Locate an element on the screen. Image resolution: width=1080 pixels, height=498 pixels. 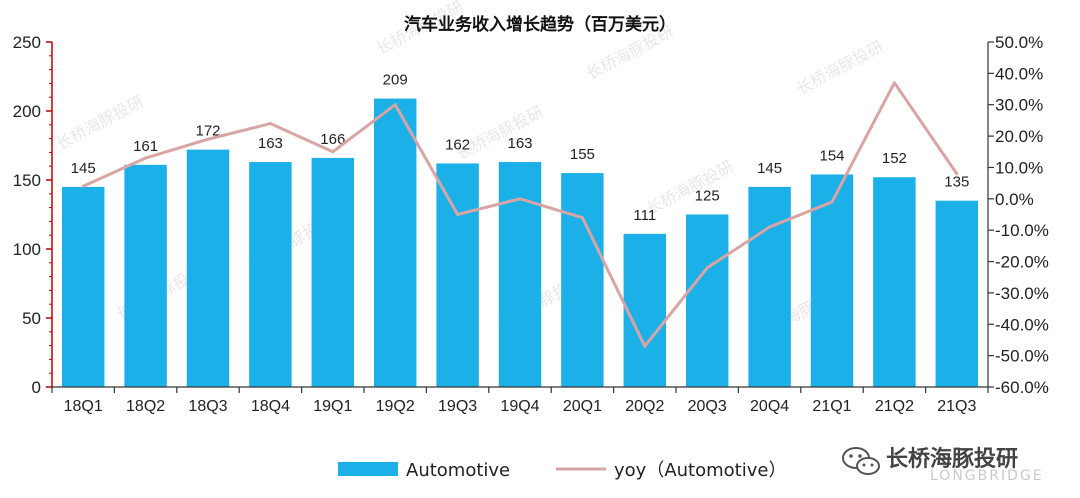
x-tick-label: 19Q1 is located at coordinates (332, 406).